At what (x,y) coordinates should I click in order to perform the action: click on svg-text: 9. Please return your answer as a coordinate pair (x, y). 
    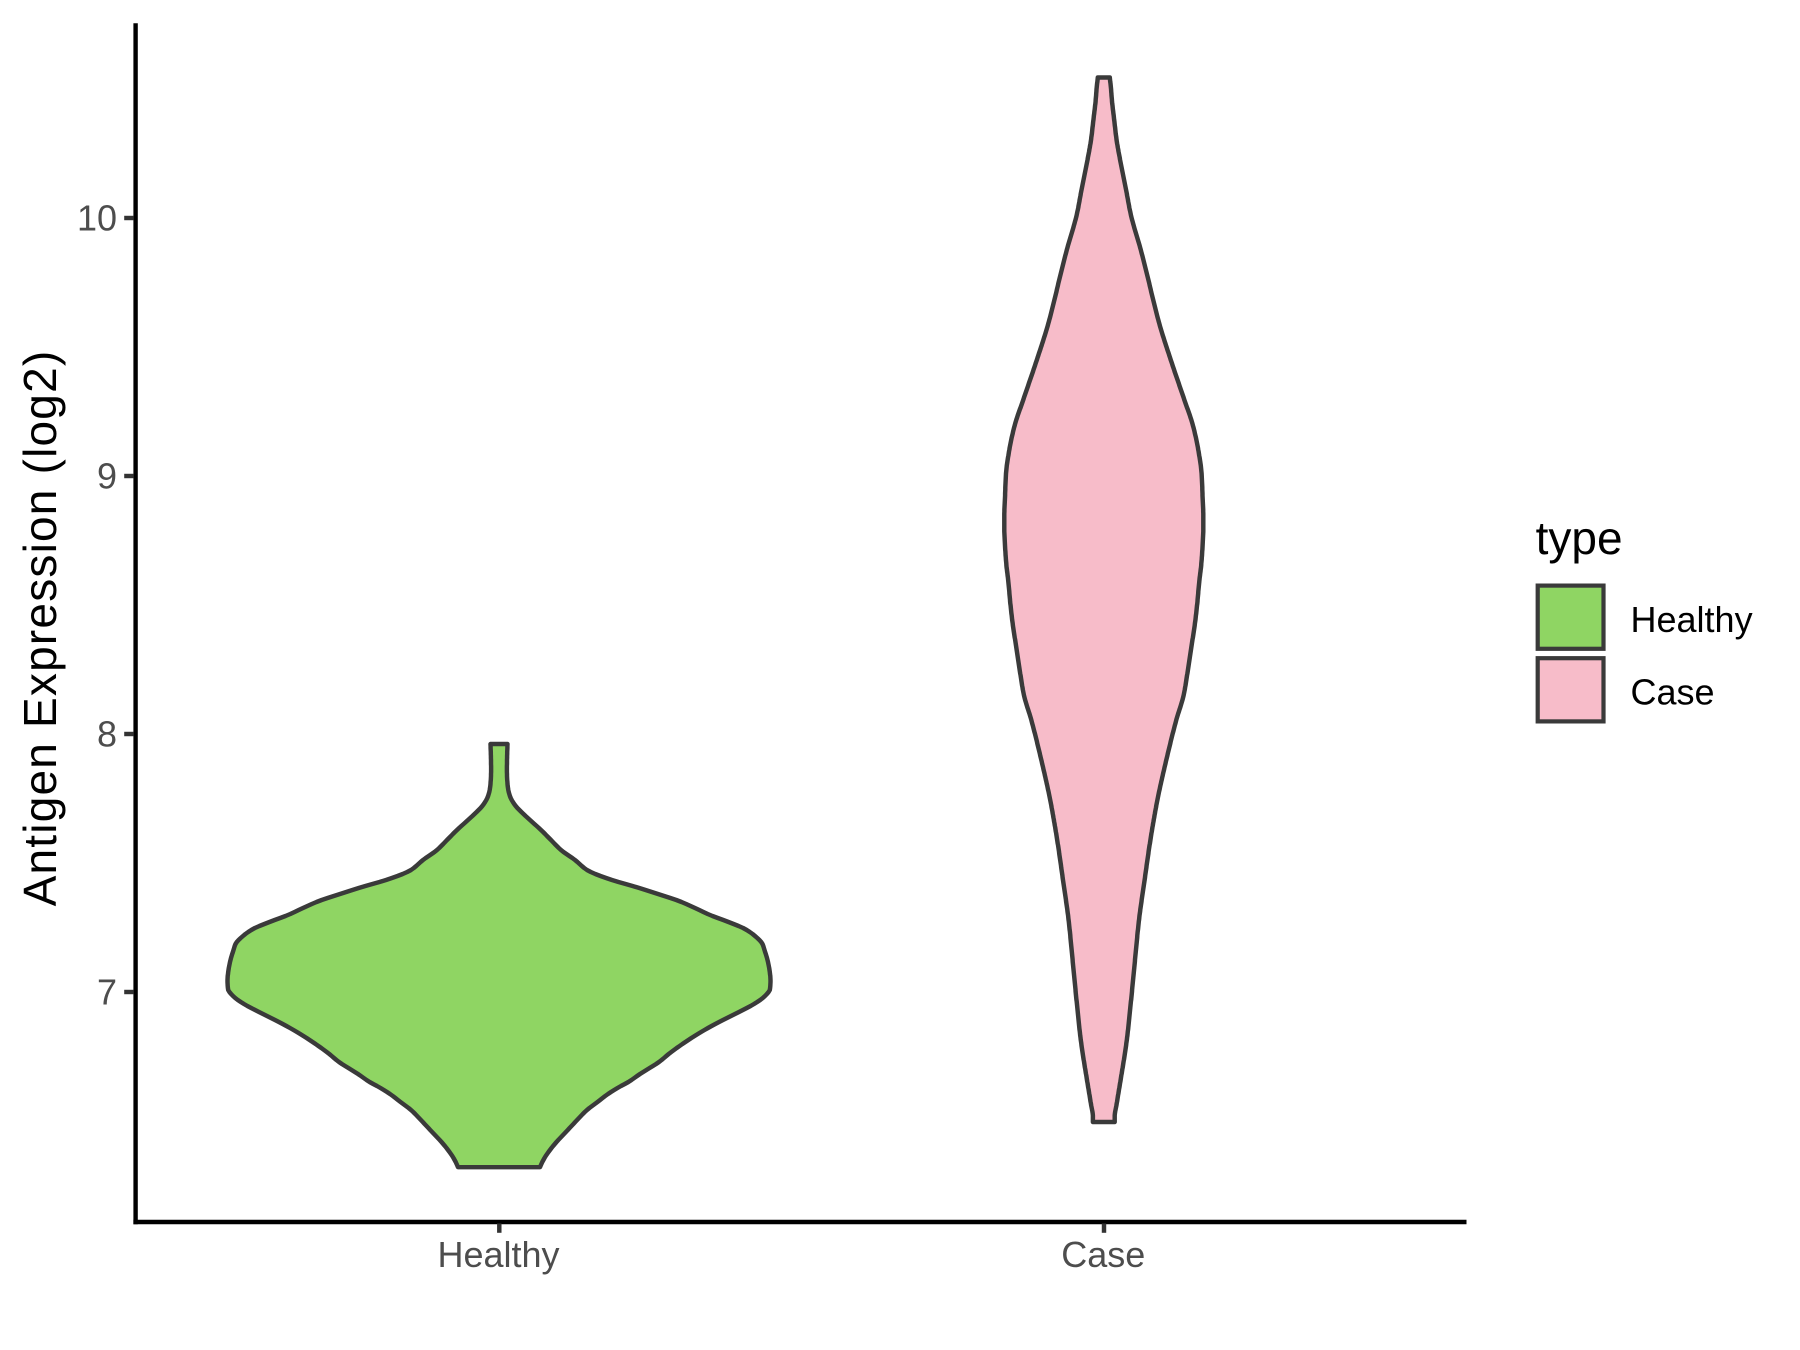
    Looking at the image, I should click on (107, 476).